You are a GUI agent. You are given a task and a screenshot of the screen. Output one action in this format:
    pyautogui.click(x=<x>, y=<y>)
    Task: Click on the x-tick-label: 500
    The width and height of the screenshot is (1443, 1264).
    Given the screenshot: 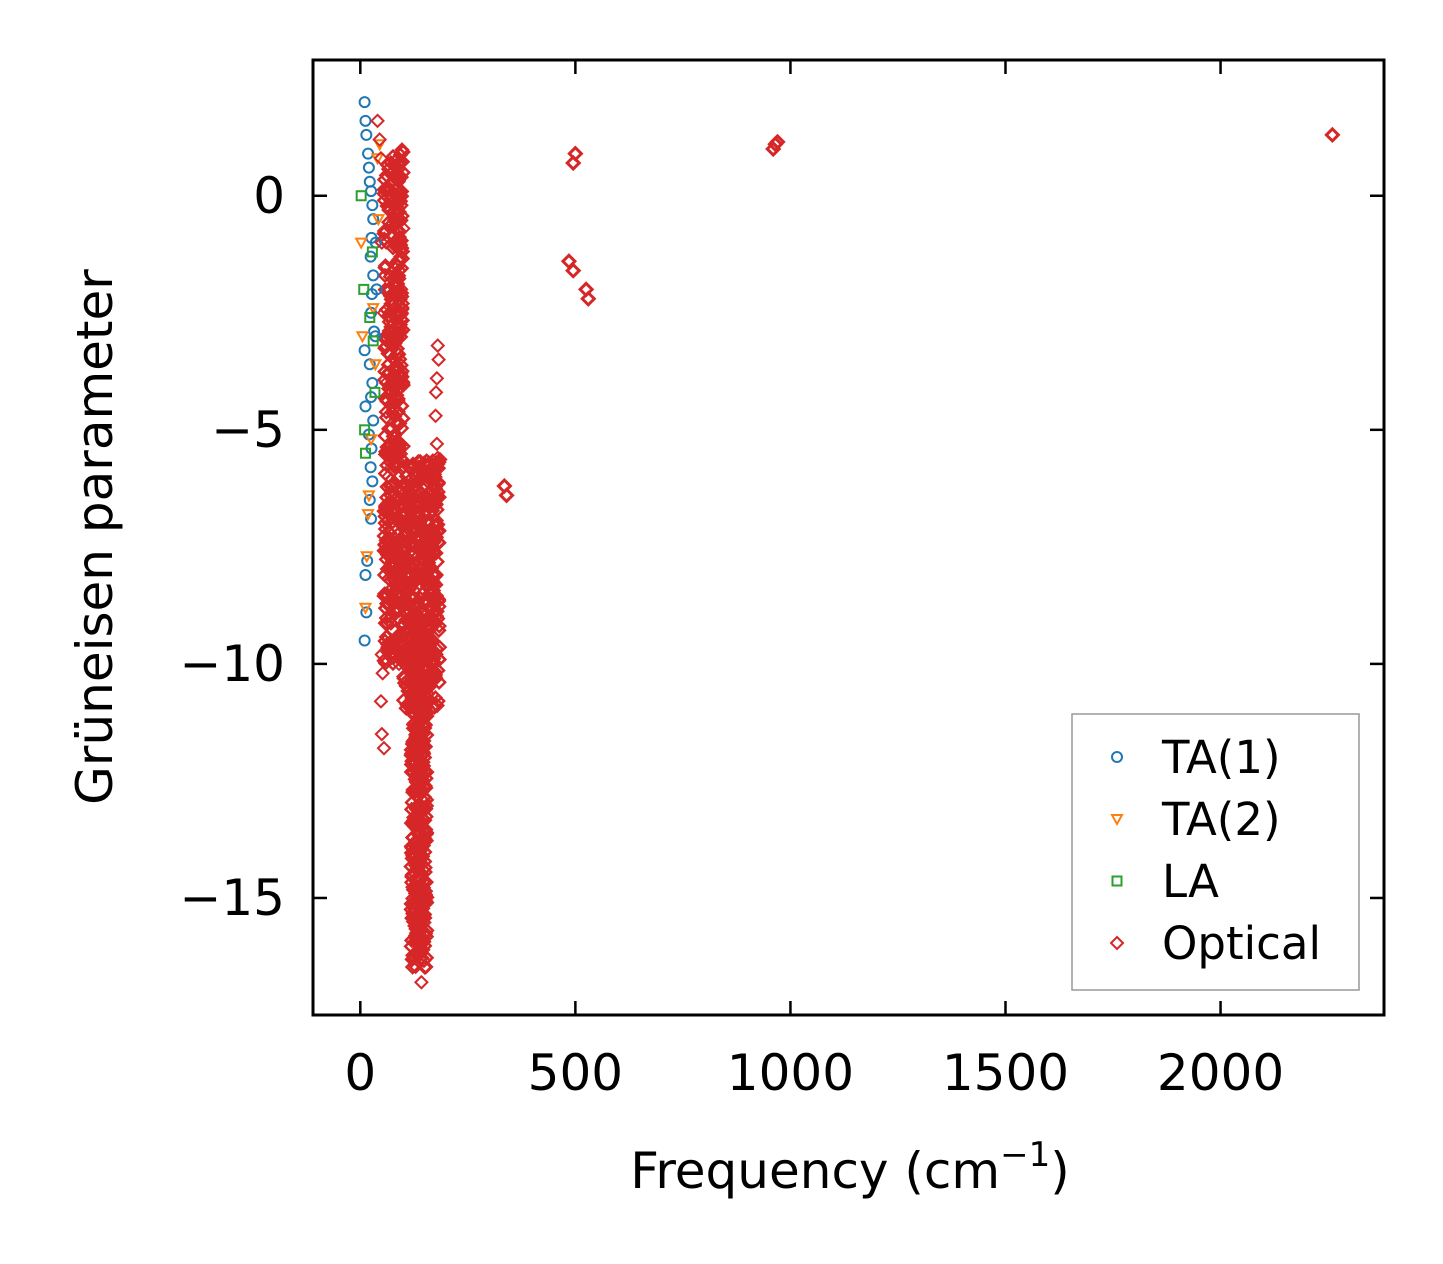 What is the action you would take?
    pyautogui.click(x=575, y=1073)
    